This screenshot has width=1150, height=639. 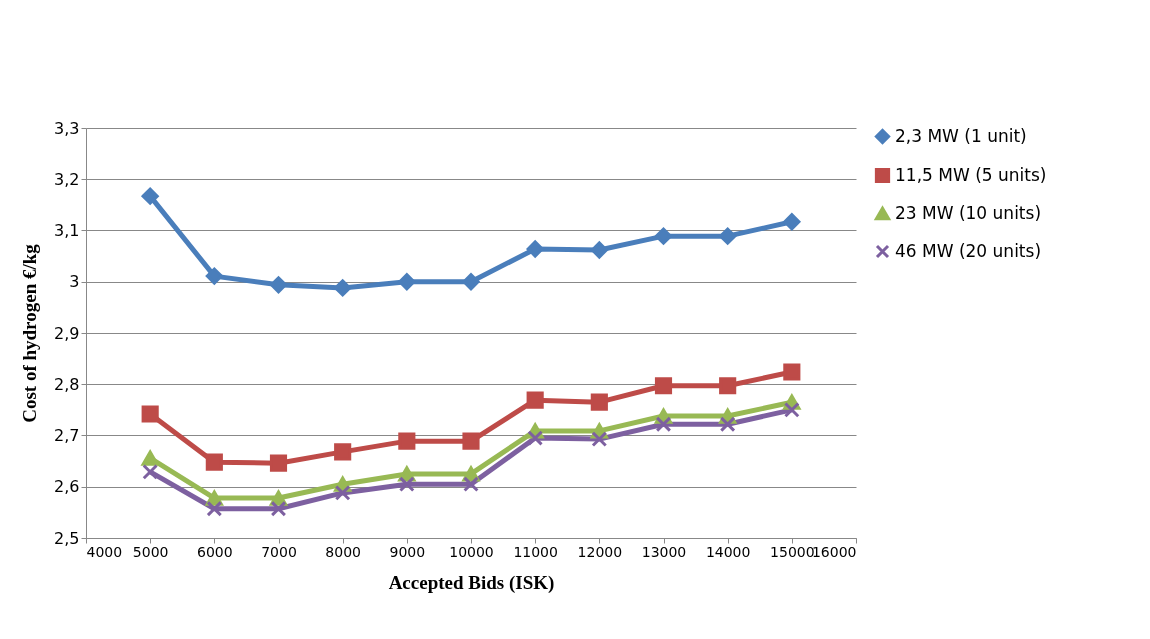 What do you see at coordinates (535, 551) in the screenshot?
I see `x-tick-label: 11000` at bounding box center [535, 551].